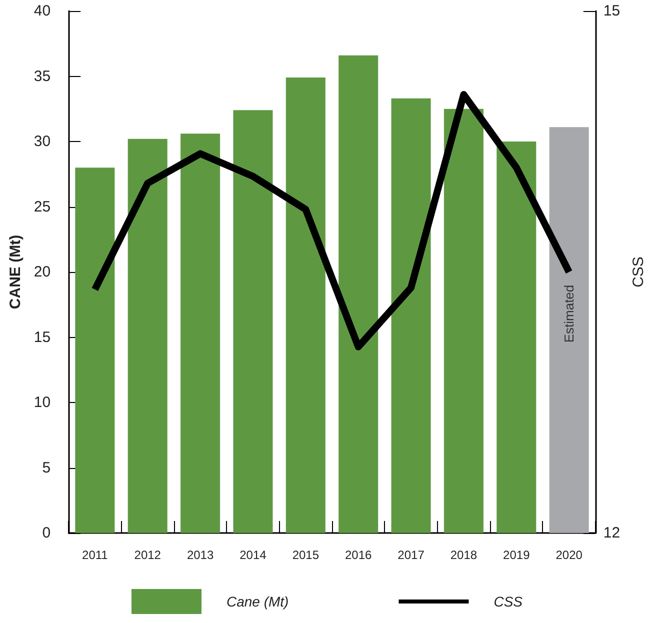  I want to click on y-tick-label: 5, so click(46, 467).